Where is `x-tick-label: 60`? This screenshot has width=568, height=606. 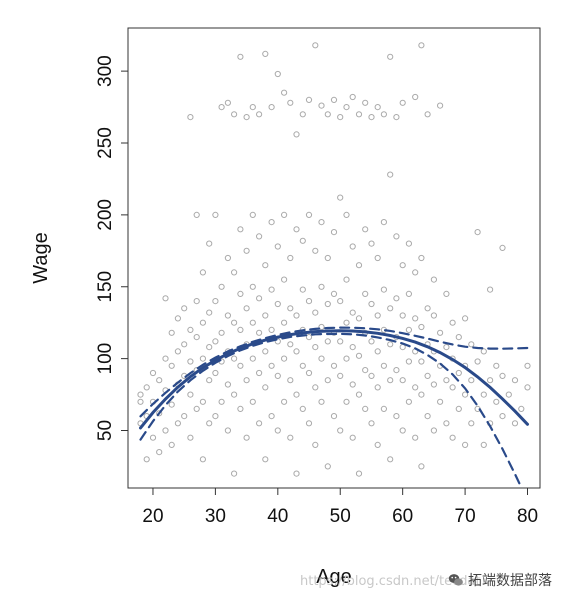
x-tick-label: 60 is located at coordinates (402, 516).